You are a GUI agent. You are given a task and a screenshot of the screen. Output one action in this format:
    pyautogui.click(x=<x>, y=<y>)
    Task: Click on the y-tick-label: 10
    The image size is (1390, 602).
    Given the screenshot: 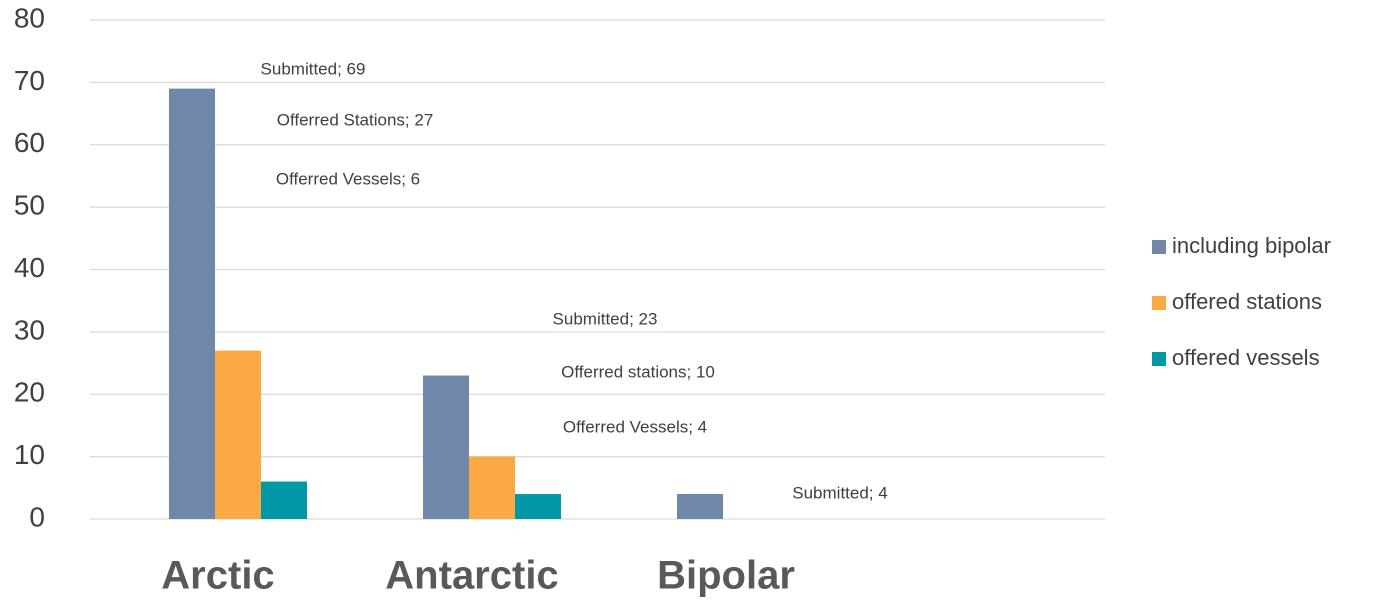 What is the action you would take?
    pyautogui.click(x=29, y=454)
    